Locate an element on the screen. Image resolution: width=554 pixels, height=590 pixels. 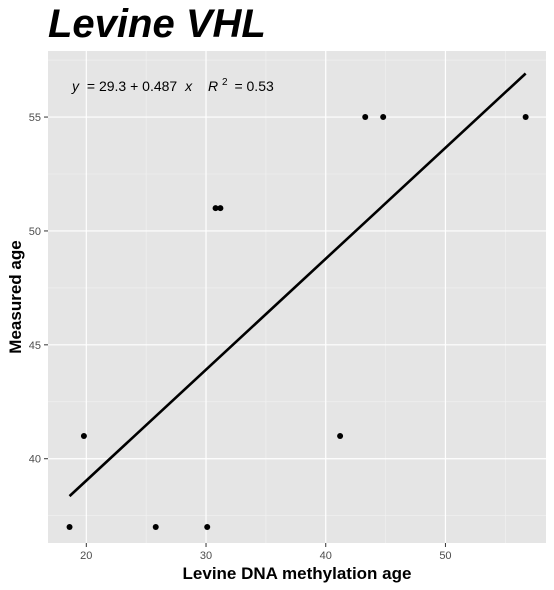
x-tick-label: 20 is located at coordinates (86, 556).